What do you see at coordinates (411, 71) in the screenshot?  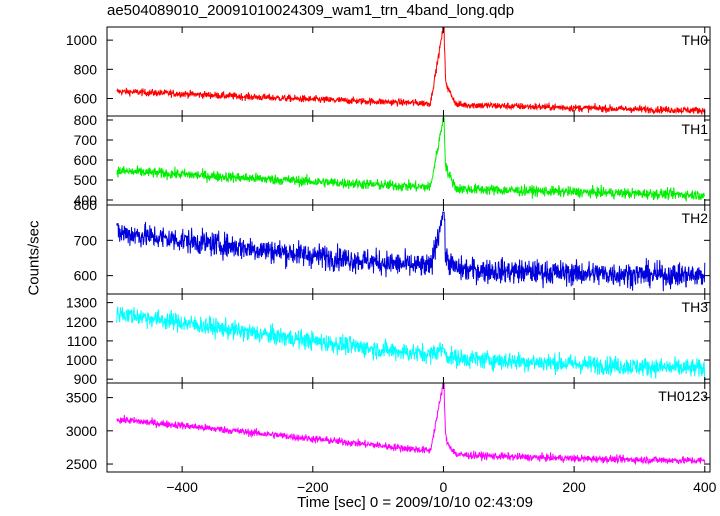 I see `series-th0-line` at bounding box center [411, 71].